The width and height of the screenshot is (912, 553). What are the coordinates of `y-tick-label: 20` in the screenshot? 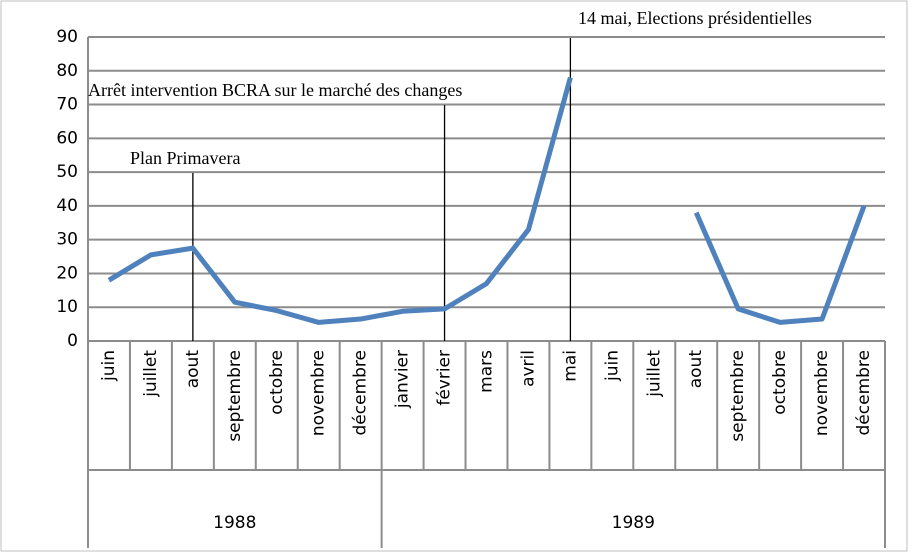 It's located at (67, 273).